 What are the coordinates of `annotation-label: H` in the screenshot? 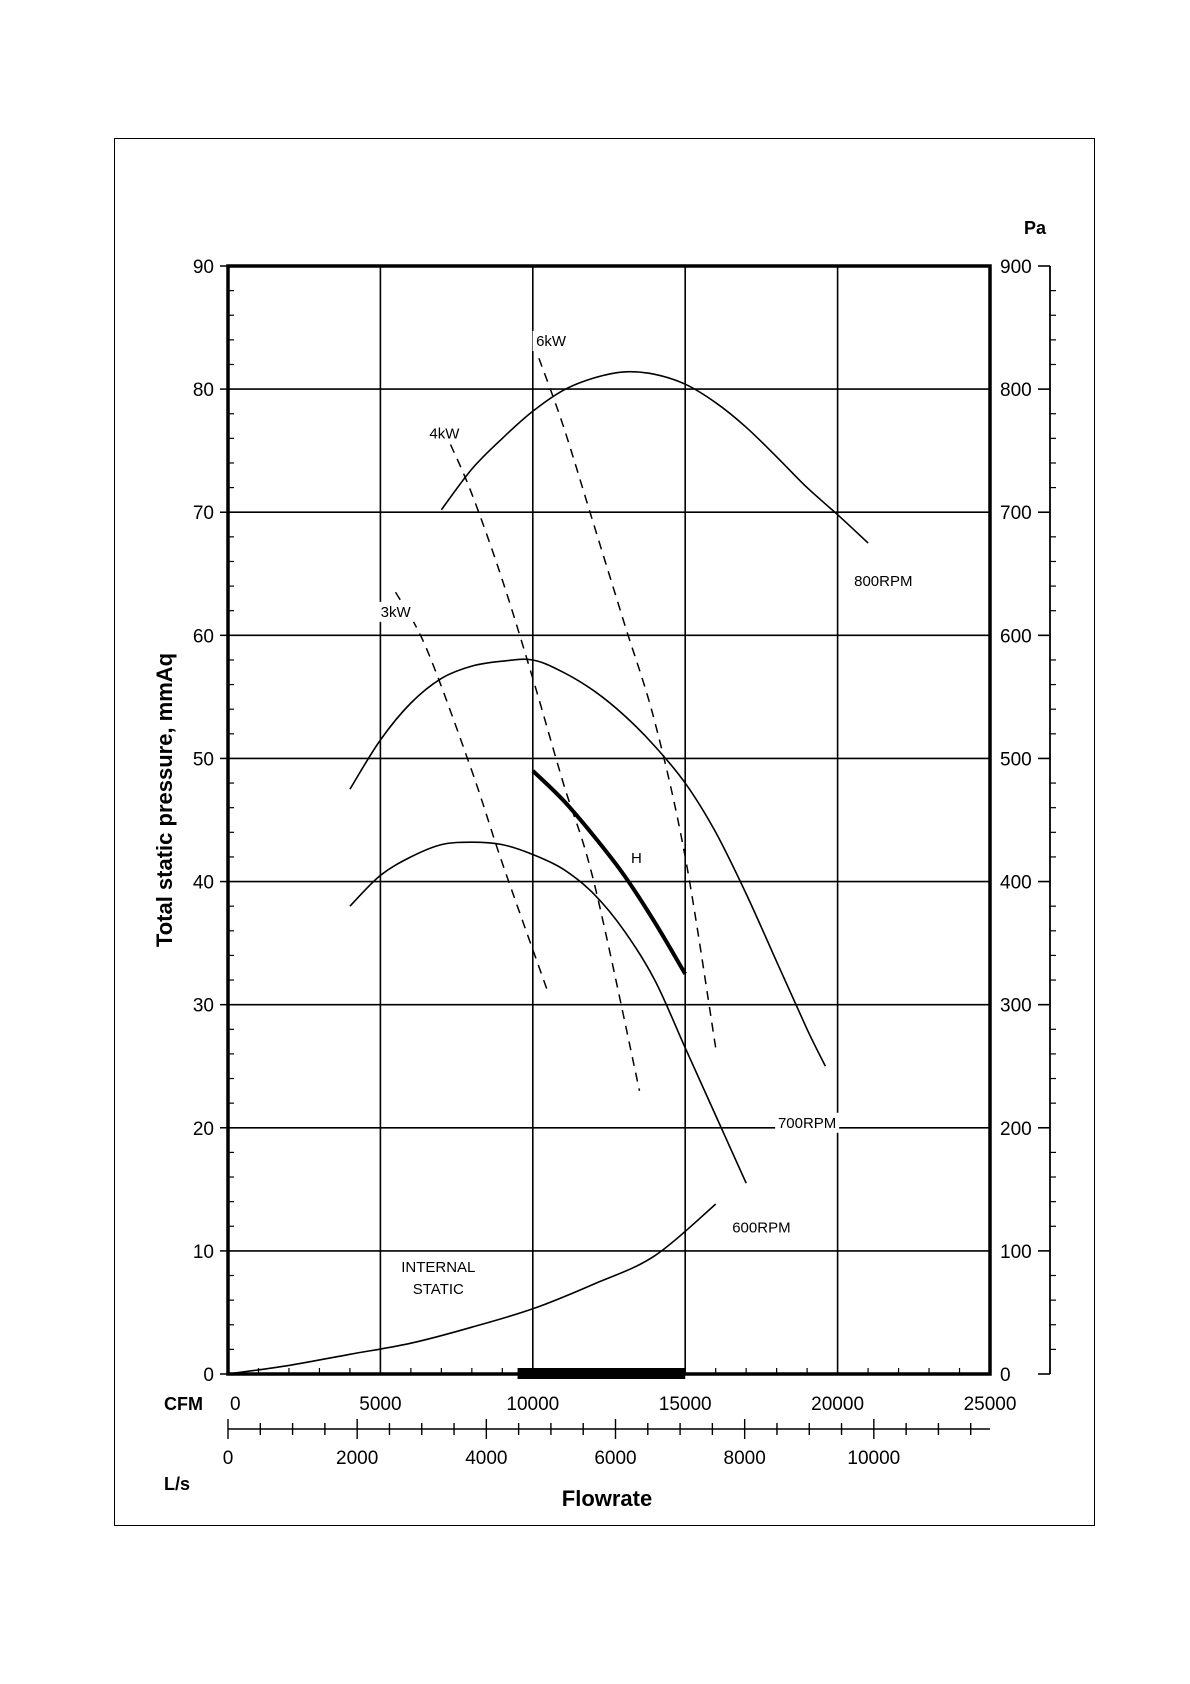 It's located at (636, 858).